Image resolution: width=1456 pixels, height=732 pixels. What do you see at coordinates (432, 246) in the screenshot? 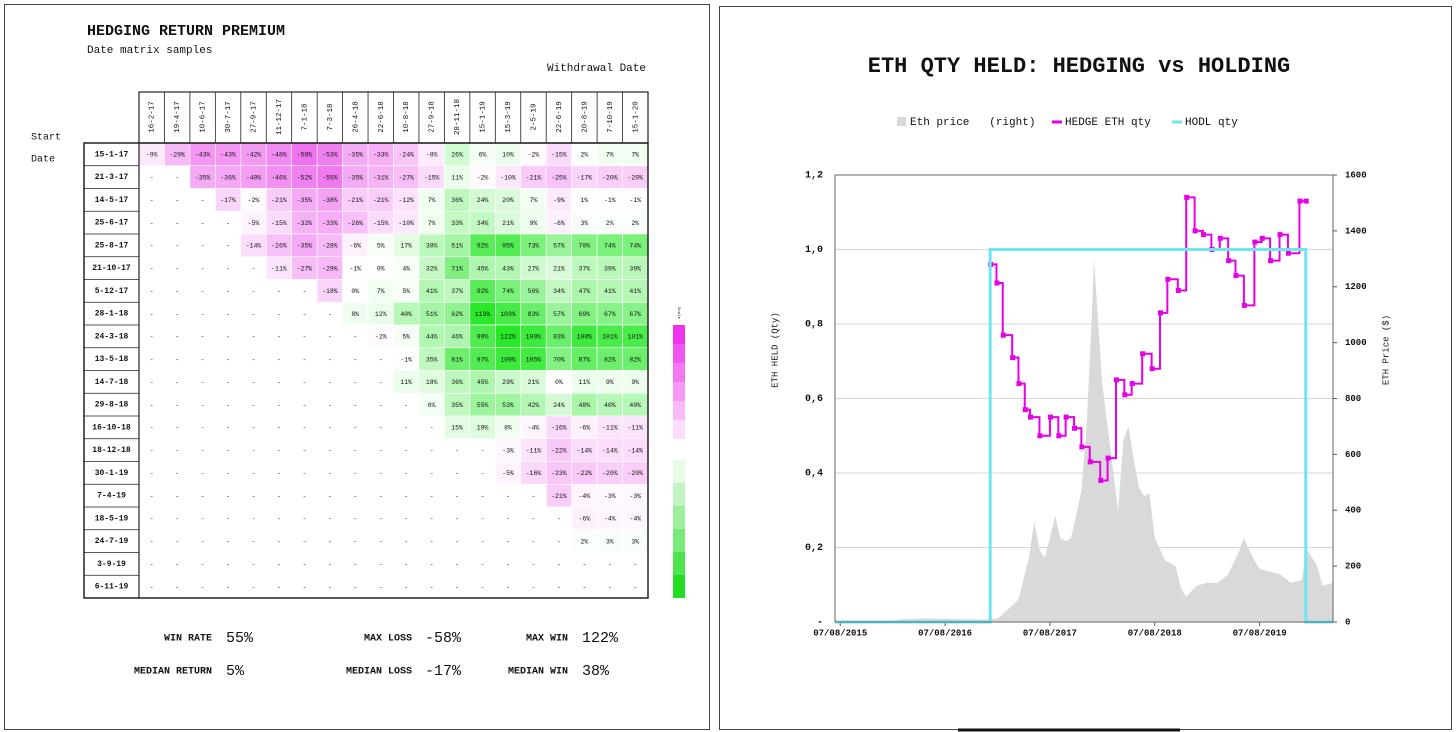
I see `cell-value: 38%` at bounding box center [432, 246].